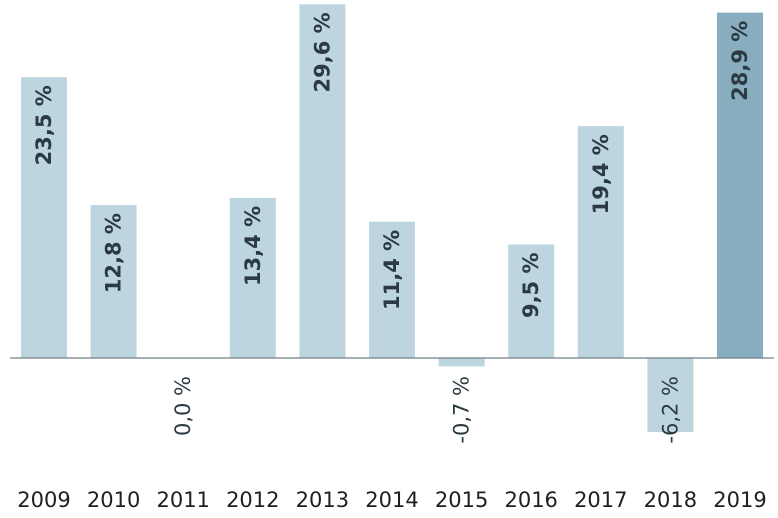  What do you see at coordinates (531, 285) in the screenshot?
I see `data-label-2016: 9,5 %` at bounding box center [531, 285].